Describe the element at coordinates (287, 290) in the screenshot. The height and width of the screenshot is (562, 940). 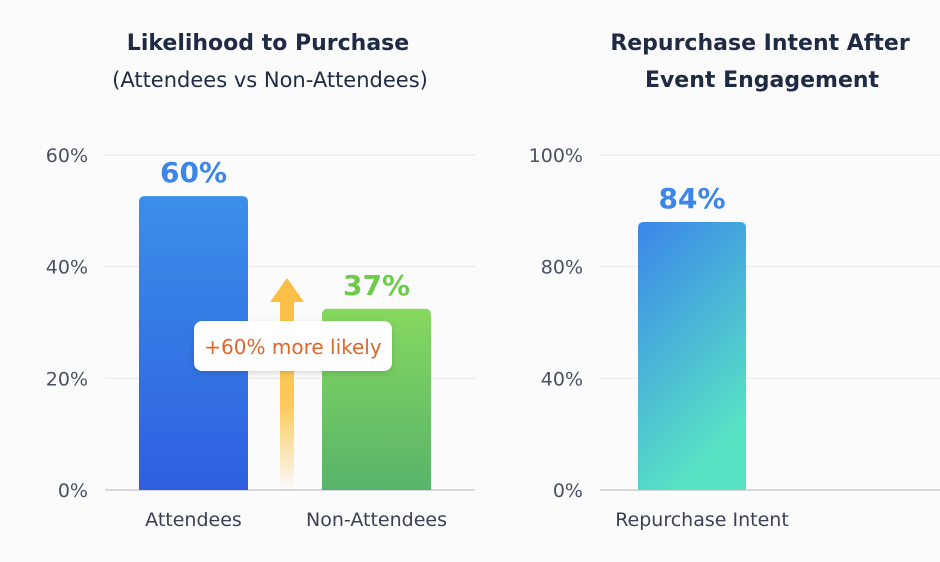
I see `arrow-up-icon` at that location.